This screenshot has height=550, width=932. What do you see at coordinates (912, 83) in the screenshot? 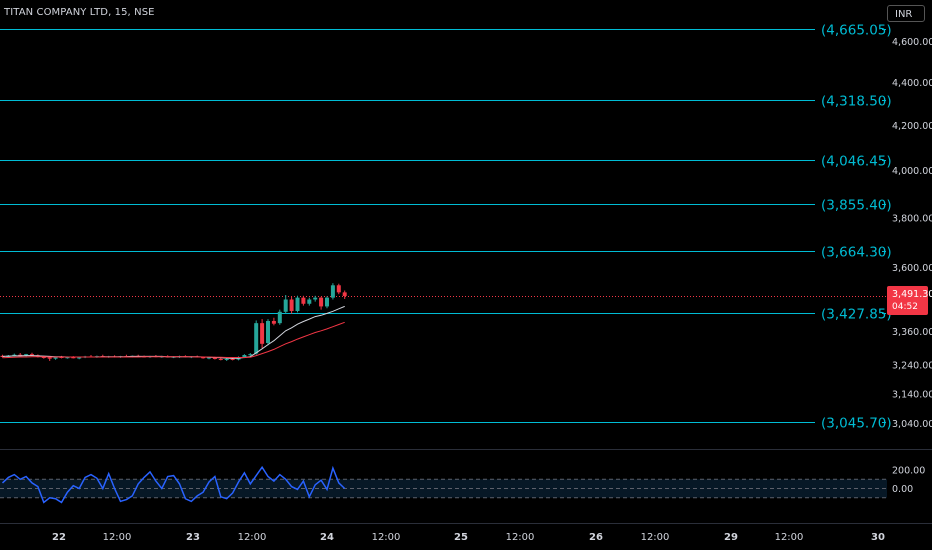
I see `price-tick-label: 4,400.00` at bounding box center [912, 83].